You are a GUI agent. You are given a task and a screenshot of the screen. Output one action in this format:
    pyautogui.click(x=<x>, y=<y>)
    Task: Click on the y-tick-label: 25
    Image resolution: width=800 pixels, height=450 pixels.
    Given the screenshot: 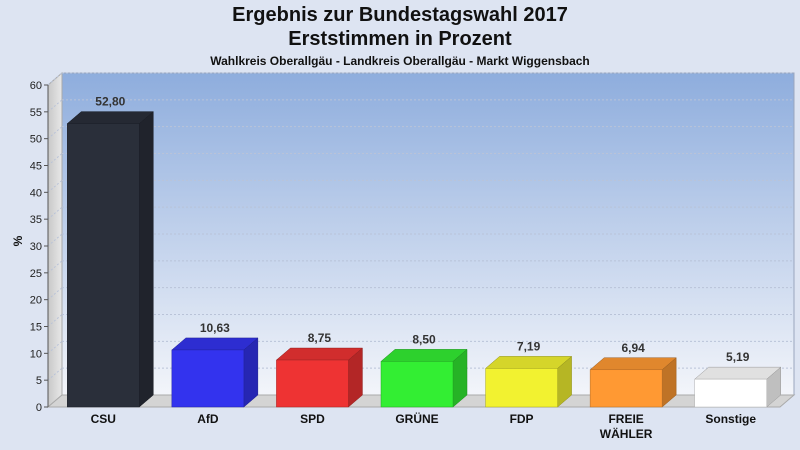 What is the action you would take?
    pyautogui.click(x=36, y=274)
    